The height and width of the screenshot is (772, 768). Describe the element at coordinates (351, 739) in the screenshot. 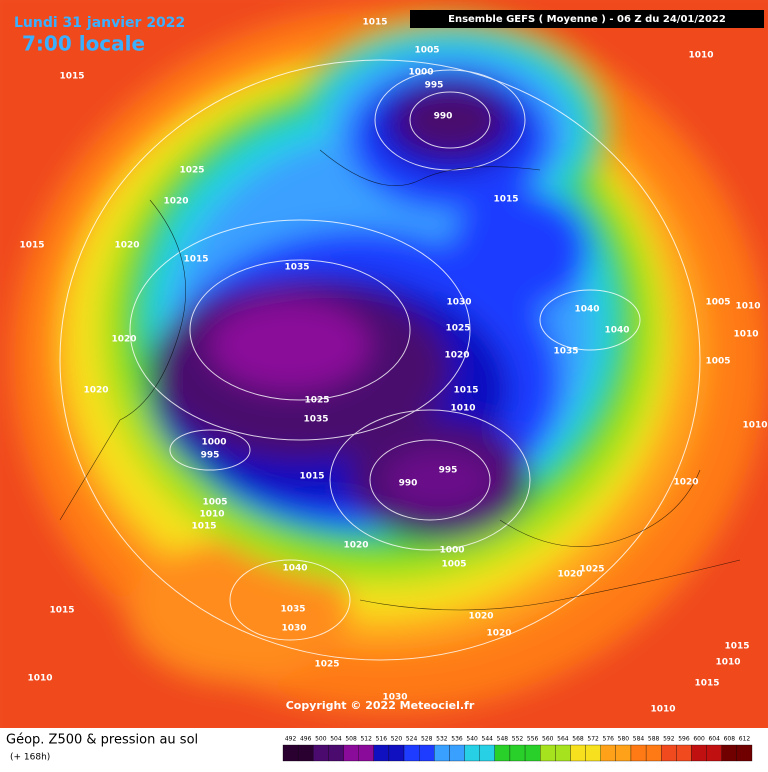

I see `colorbar-label: 508` at that location.